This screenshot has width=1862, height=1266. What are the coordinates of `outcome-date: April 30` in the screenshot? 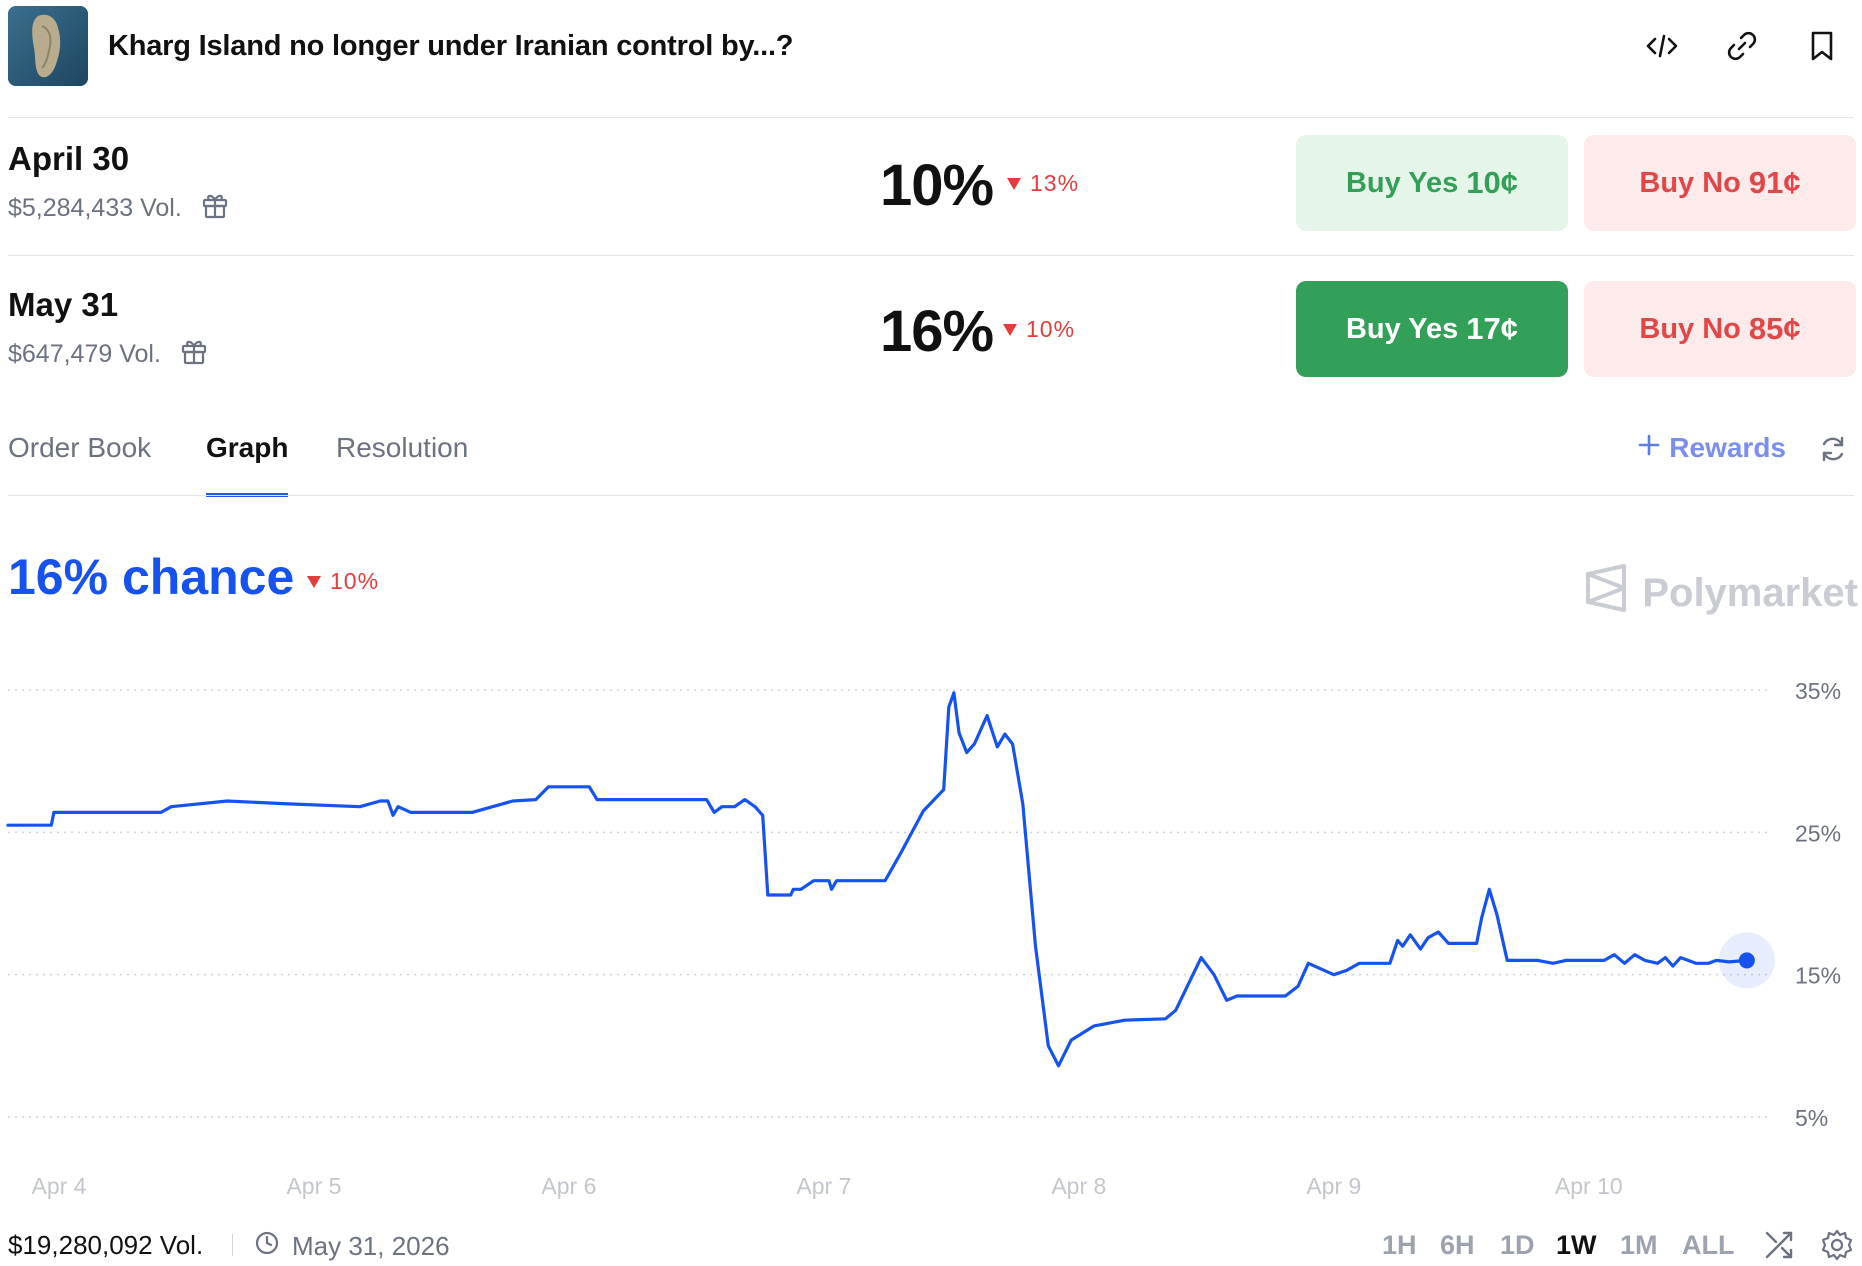 It's located at (69, 158).